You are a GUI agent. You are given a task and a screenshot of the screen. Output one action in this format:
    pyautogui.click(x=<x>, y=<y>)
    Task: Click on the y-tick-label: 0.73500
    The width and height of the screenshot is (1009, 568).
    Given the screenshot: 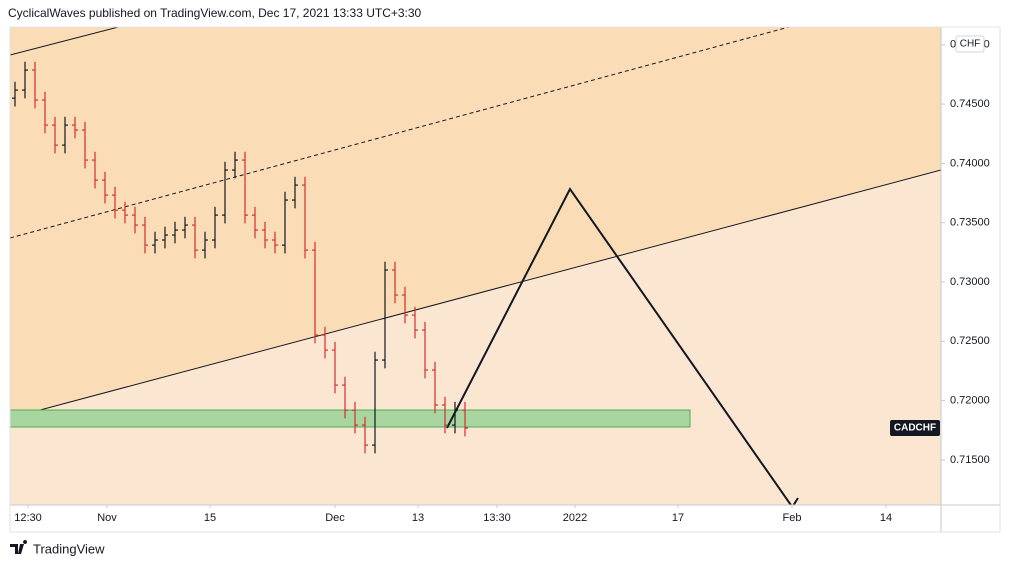 What is the action you would take?
    pyautogui.click(x=970, y=223)
    